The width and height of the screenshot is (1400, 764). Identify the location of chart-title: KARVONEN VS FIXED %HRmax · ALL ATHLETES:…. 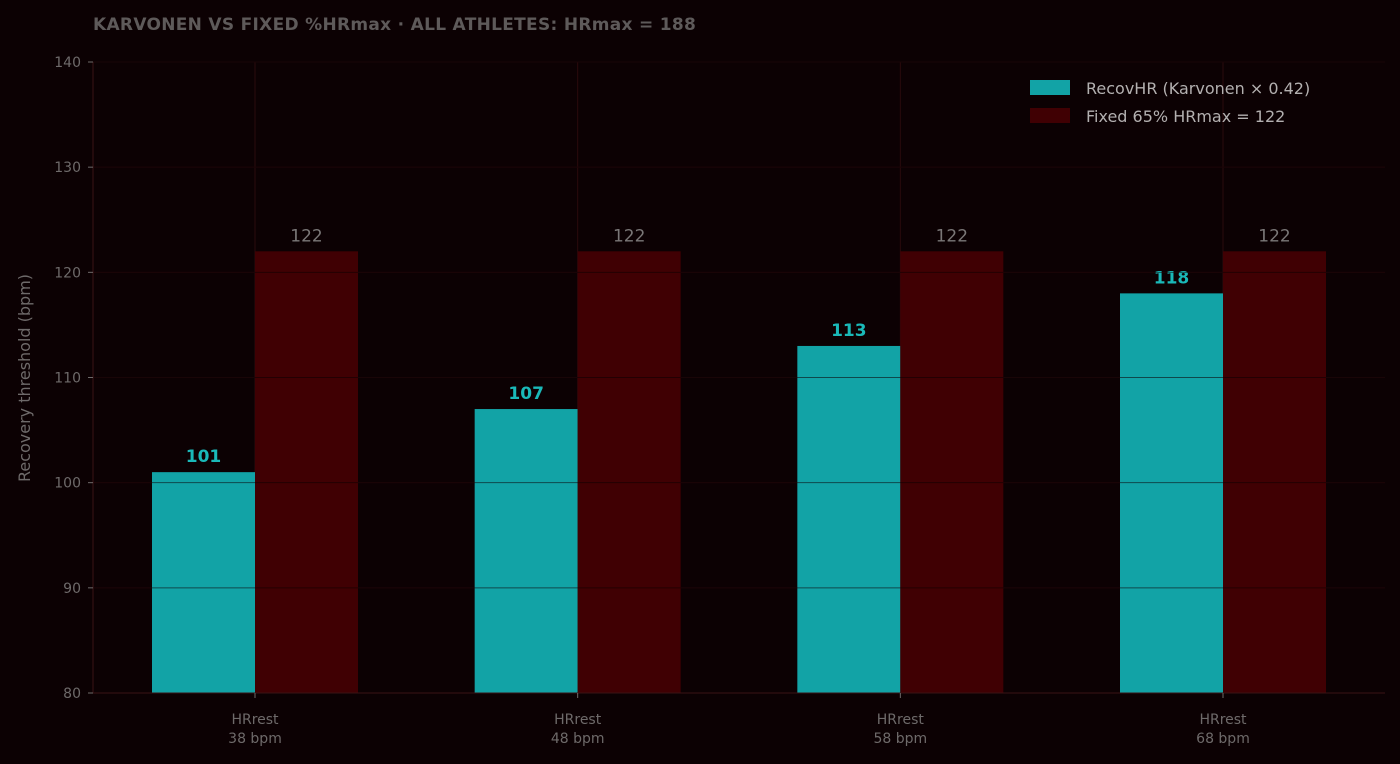
(394, 25).